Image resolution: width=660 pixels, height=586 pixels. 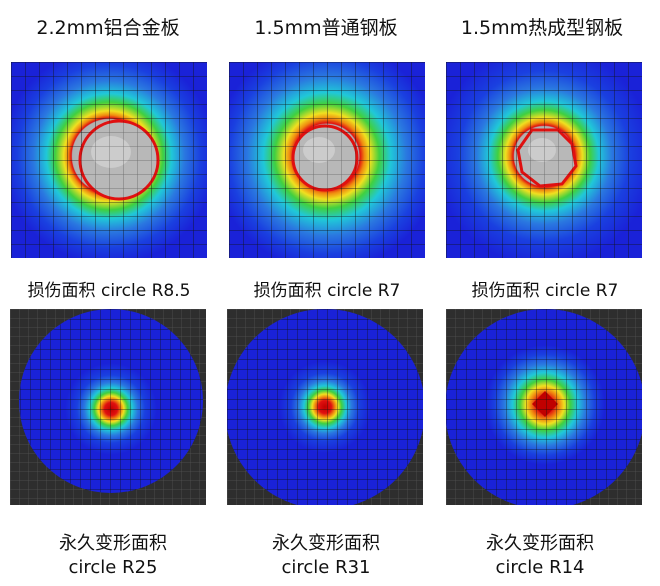 What do you see at coordinates (326, 28) in the screenshot?
I see `column-title-mild-steel: 1.5mm普通钢板` at bounding box center [326, 28].